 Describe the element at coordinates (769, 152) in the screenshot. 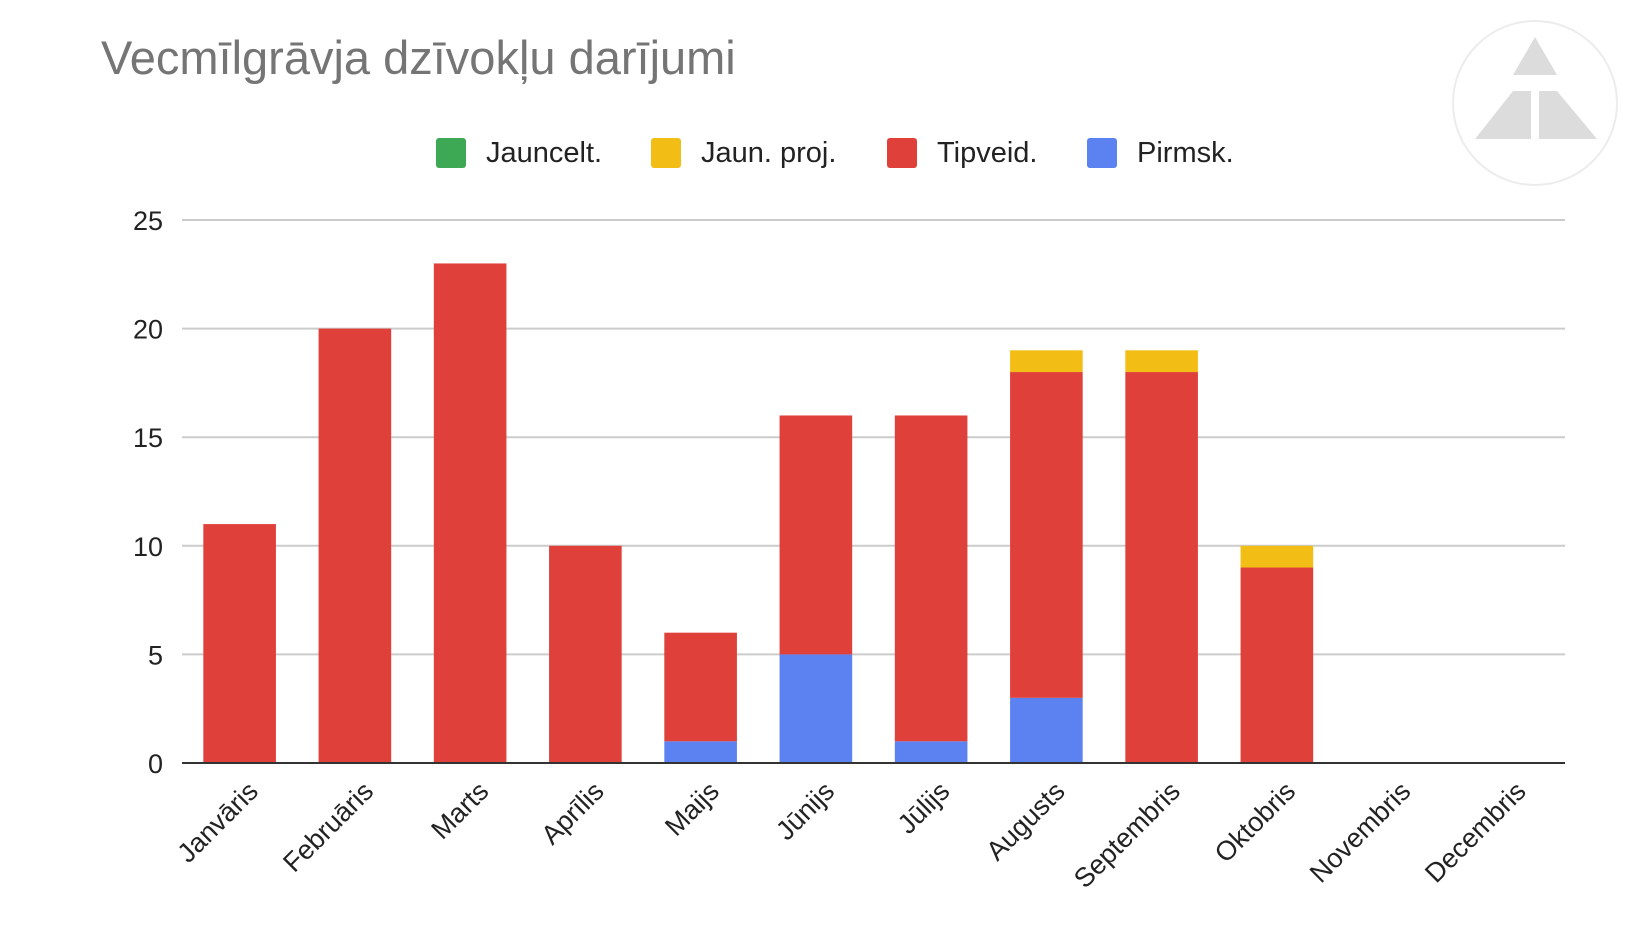

I see `legend-label: Jaun. proj.` at that location.